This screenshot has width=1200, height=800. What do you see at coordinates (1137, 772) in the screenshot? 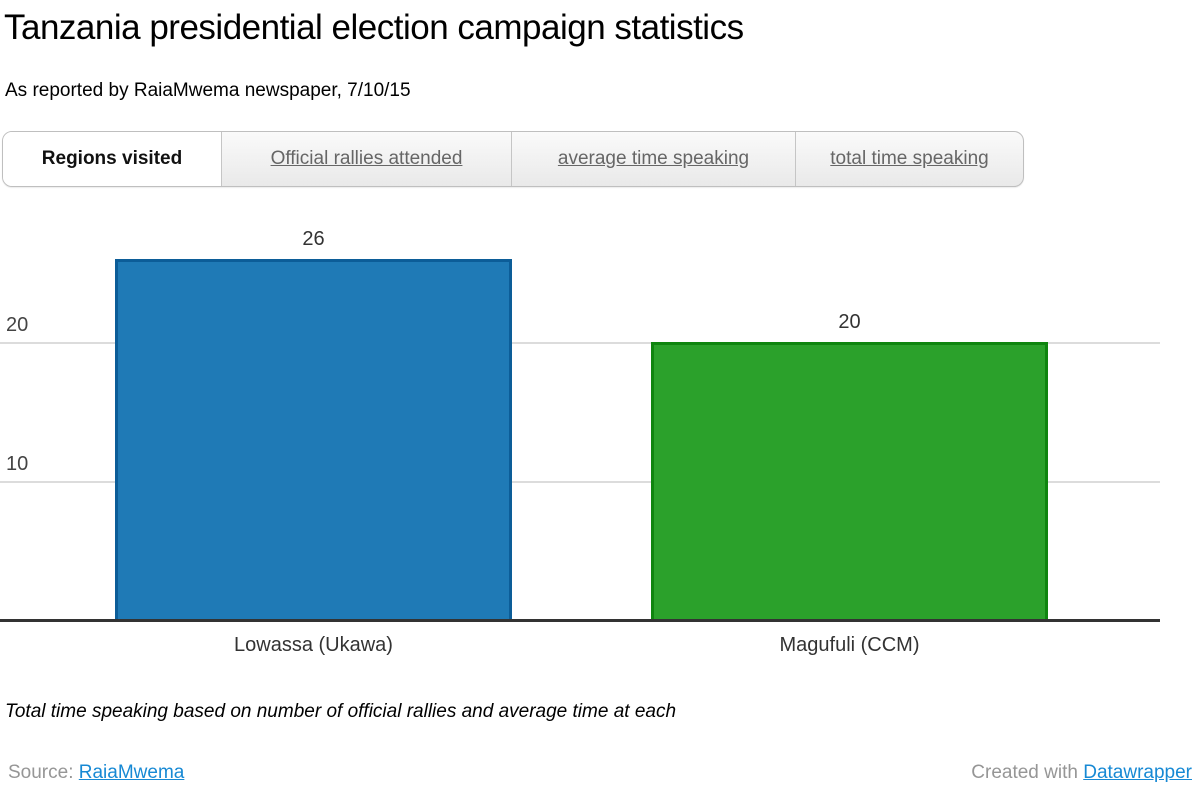
I see `datawrapper-link: Datawrapper` at bounding box center [1137, 772].